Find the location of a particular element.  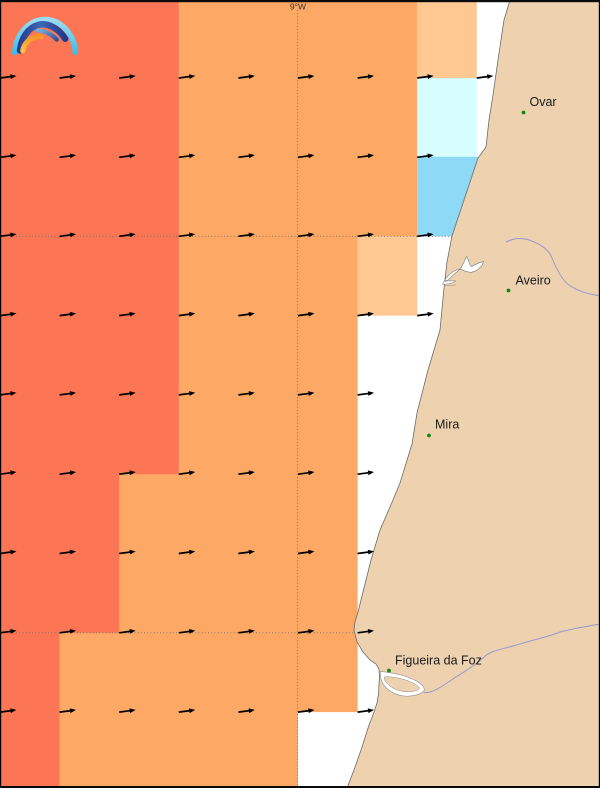

svg-text: Mira is located at coordinates (447, 425).